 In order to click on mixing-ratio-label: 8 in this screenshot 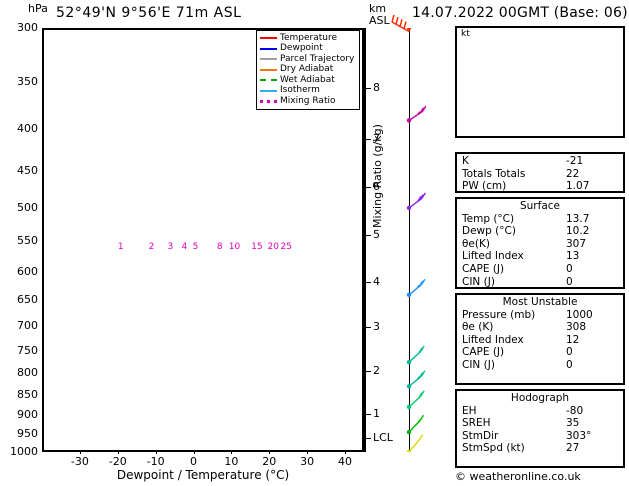, I will do `click(219, 247)`.